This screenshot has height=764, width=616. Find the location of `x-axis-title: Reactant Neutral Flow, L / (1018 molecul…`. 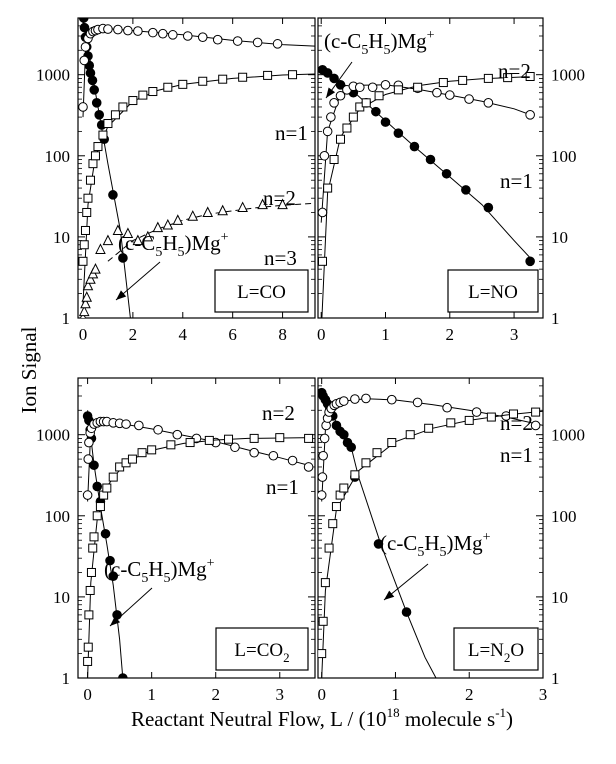

x-axis-title: Reactant Neutral Flow, L / (1018 molecul… is located at coordinates (322, 718).